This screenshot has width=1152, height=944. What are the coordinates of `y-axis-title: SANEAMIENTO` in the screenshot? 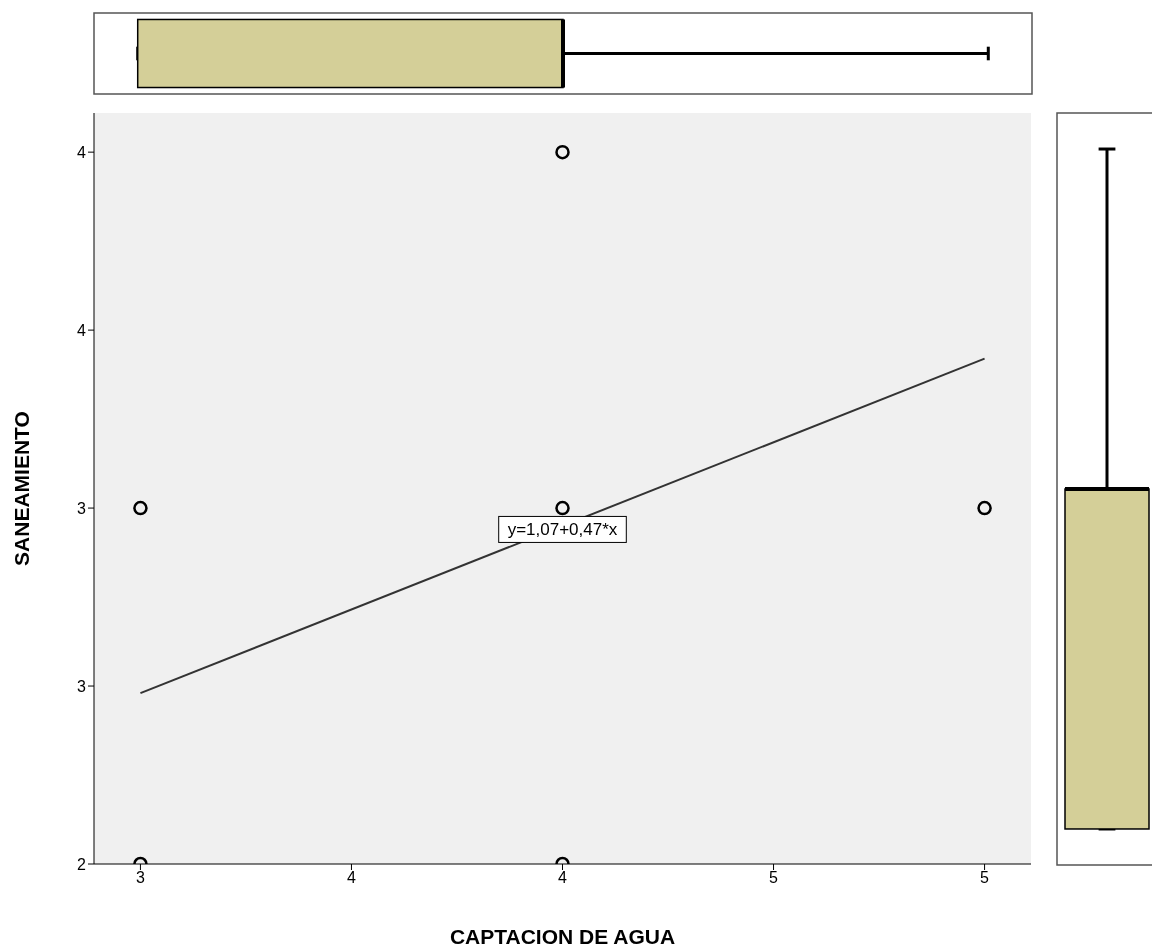 It's located at (22, 488).